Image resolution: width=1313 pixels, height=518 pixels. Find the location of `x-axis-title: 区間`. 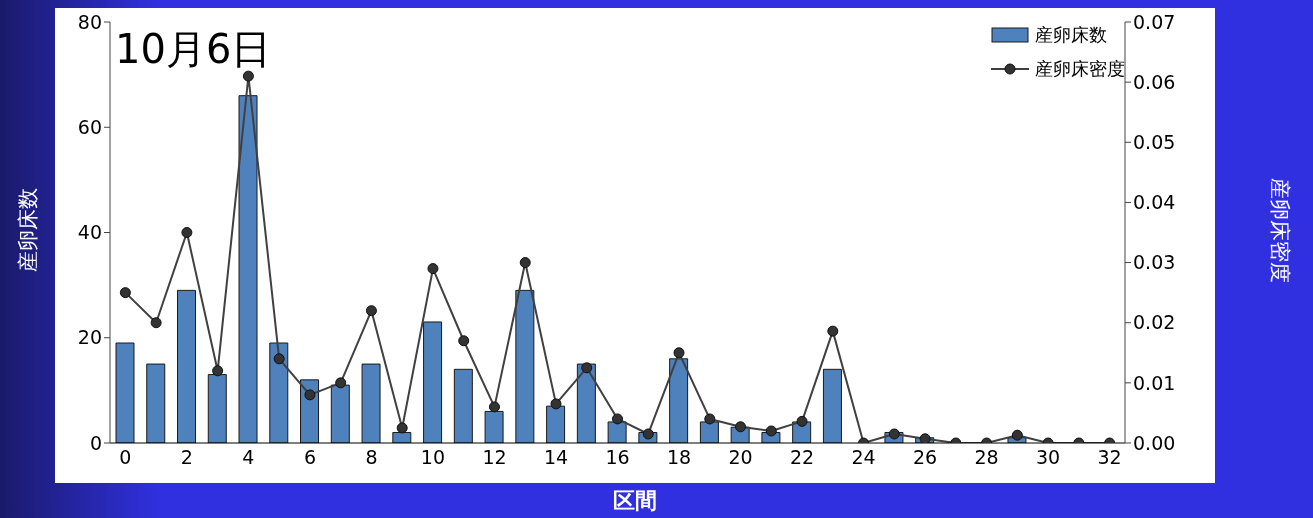

x-axis-title: 区間 is located at coordinates (635, 501).